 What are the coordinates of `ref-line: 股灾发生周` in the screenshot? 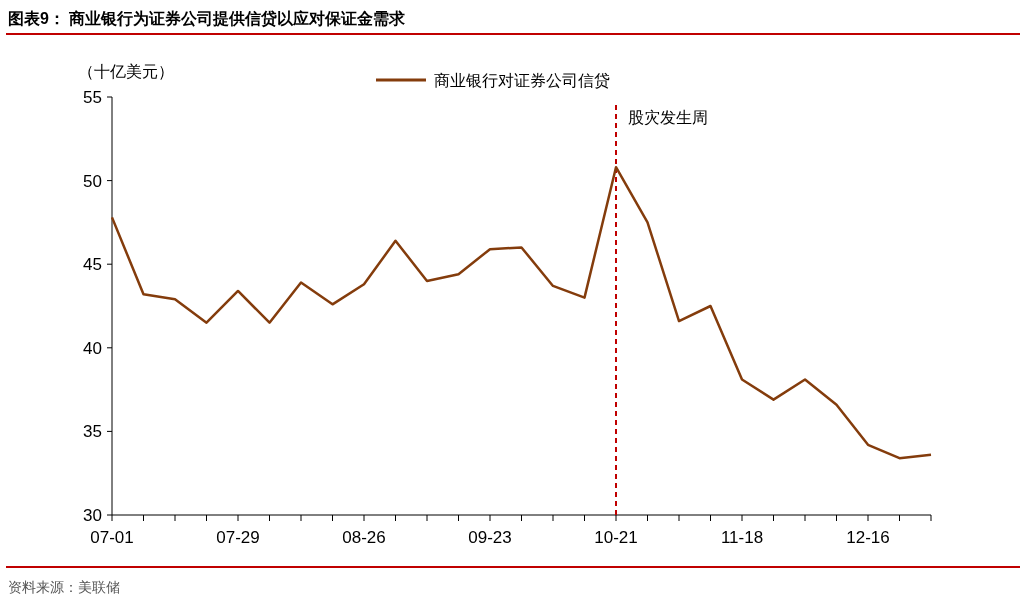 It's located at (661, 310).